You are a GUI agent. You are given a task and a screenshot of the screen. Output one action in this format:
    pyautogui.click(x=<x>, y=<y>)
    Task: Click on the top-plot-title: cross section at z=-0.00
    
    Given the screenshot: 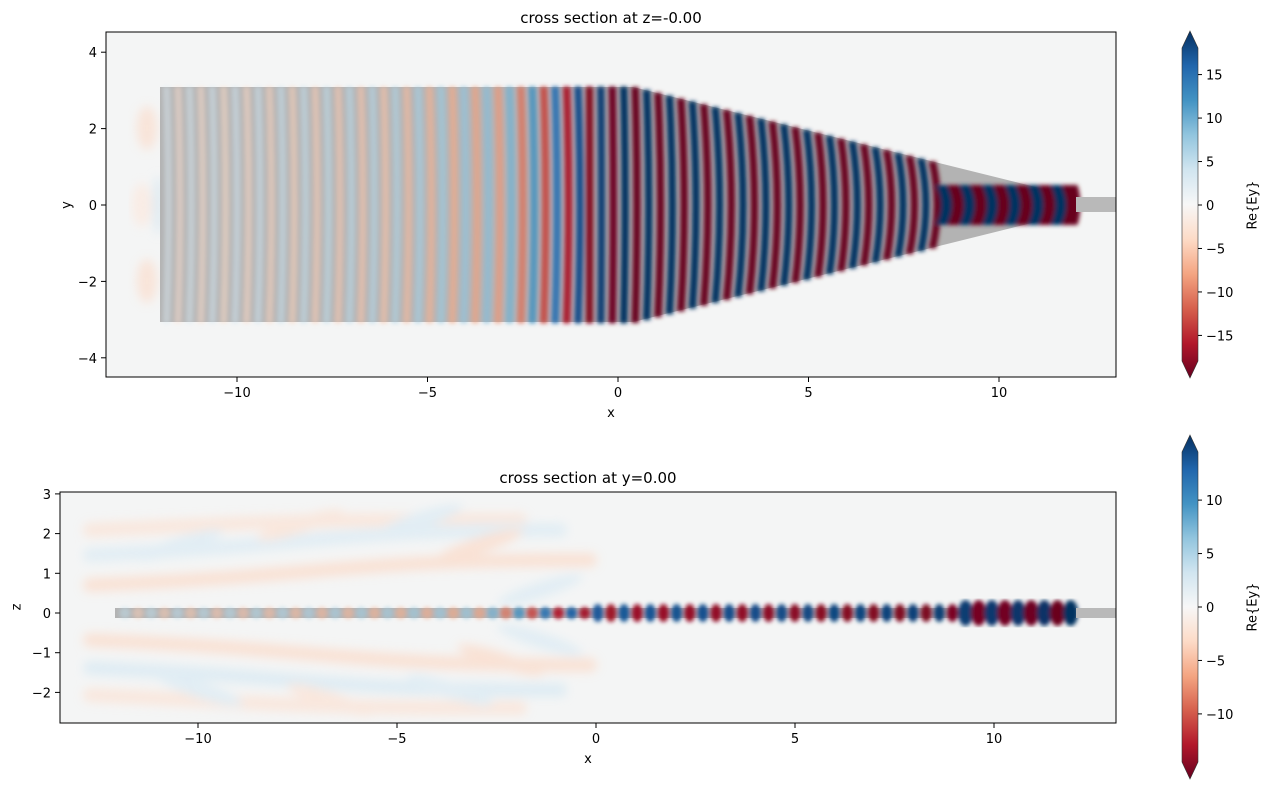 What is the action you would take?
    pyautogui.click(x=611, y=18)
    